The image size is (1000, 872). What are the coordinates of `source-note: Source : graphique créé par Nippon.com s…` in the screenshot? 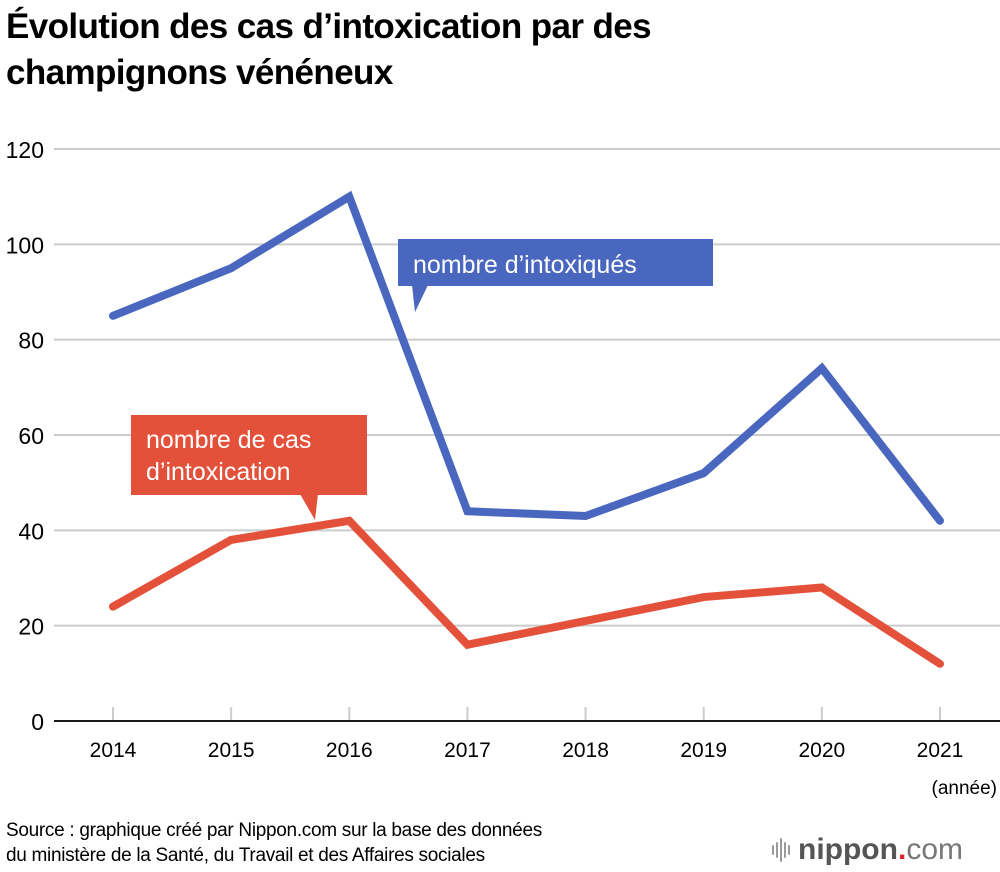 It's located at (274, 843).